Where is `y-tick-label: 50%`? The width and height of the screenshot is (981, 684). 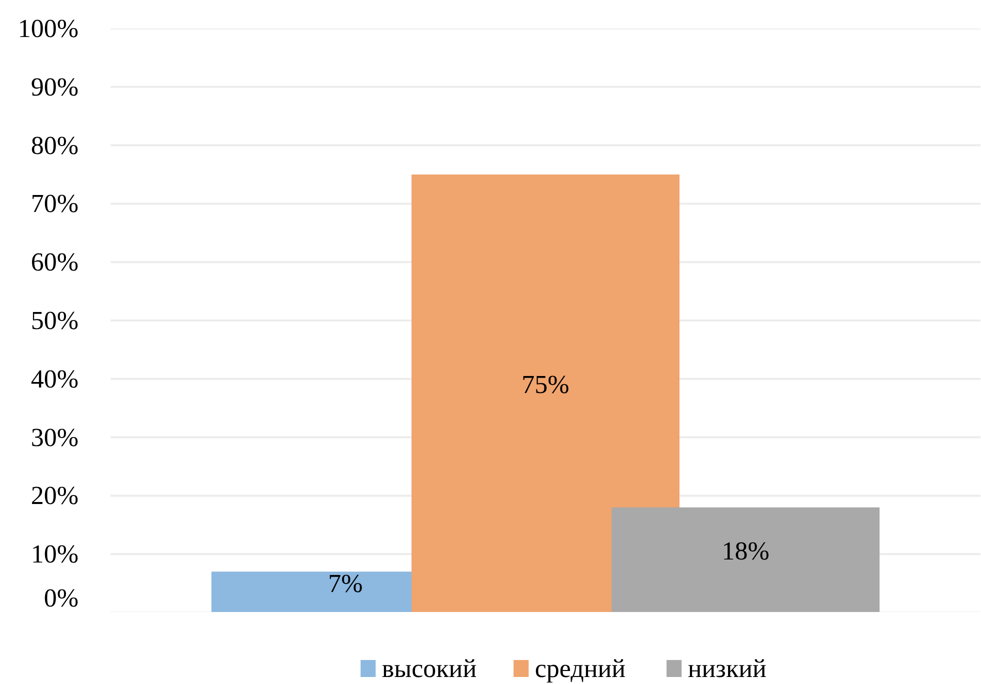 y-tick-label: 50% is located at coordinates (54, 320).